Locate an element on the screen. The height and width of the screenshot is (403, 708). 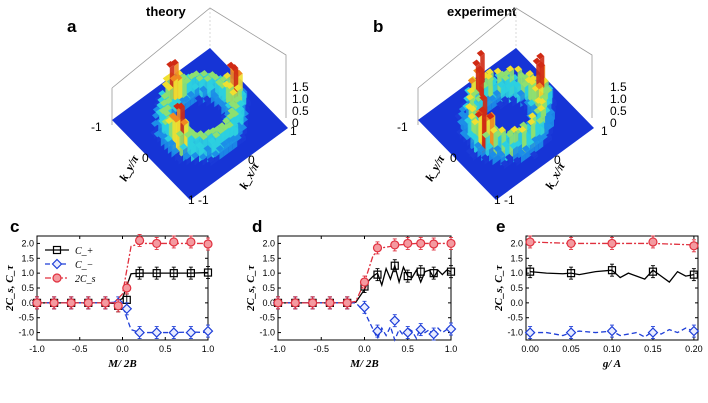
panel-b-ky-tick-2: 0 is located at coordinates (453, 158).